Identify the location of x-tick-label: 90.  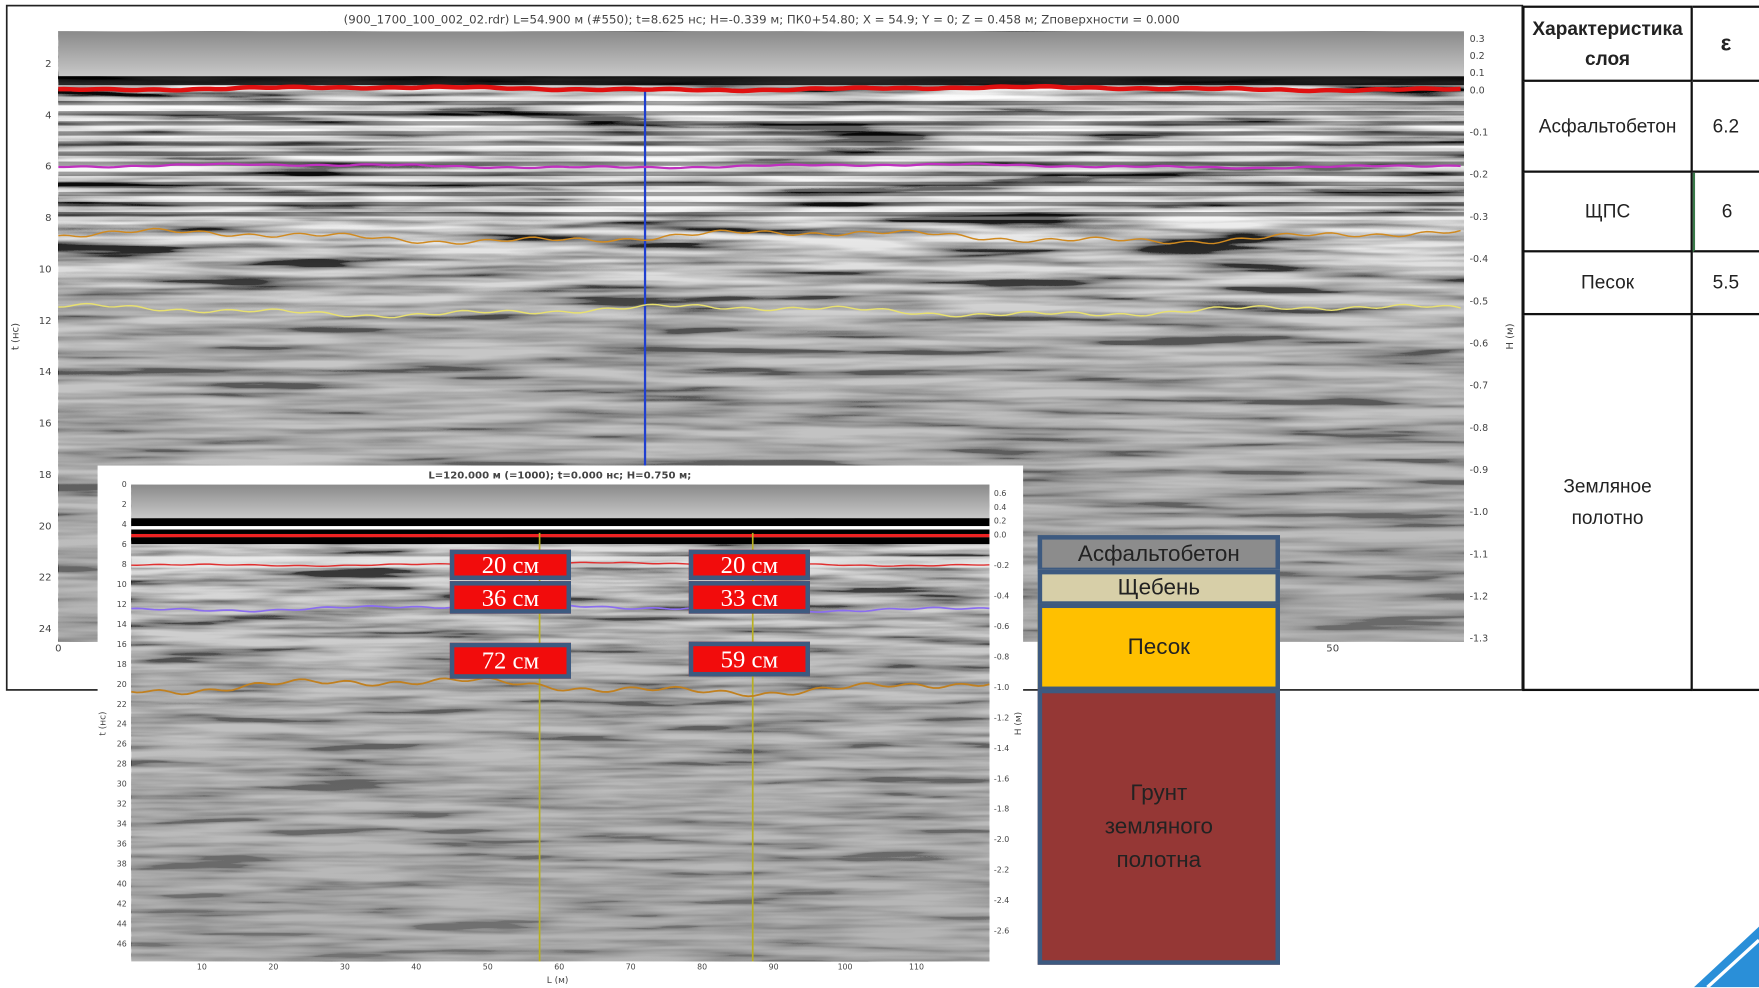
(774, 967).